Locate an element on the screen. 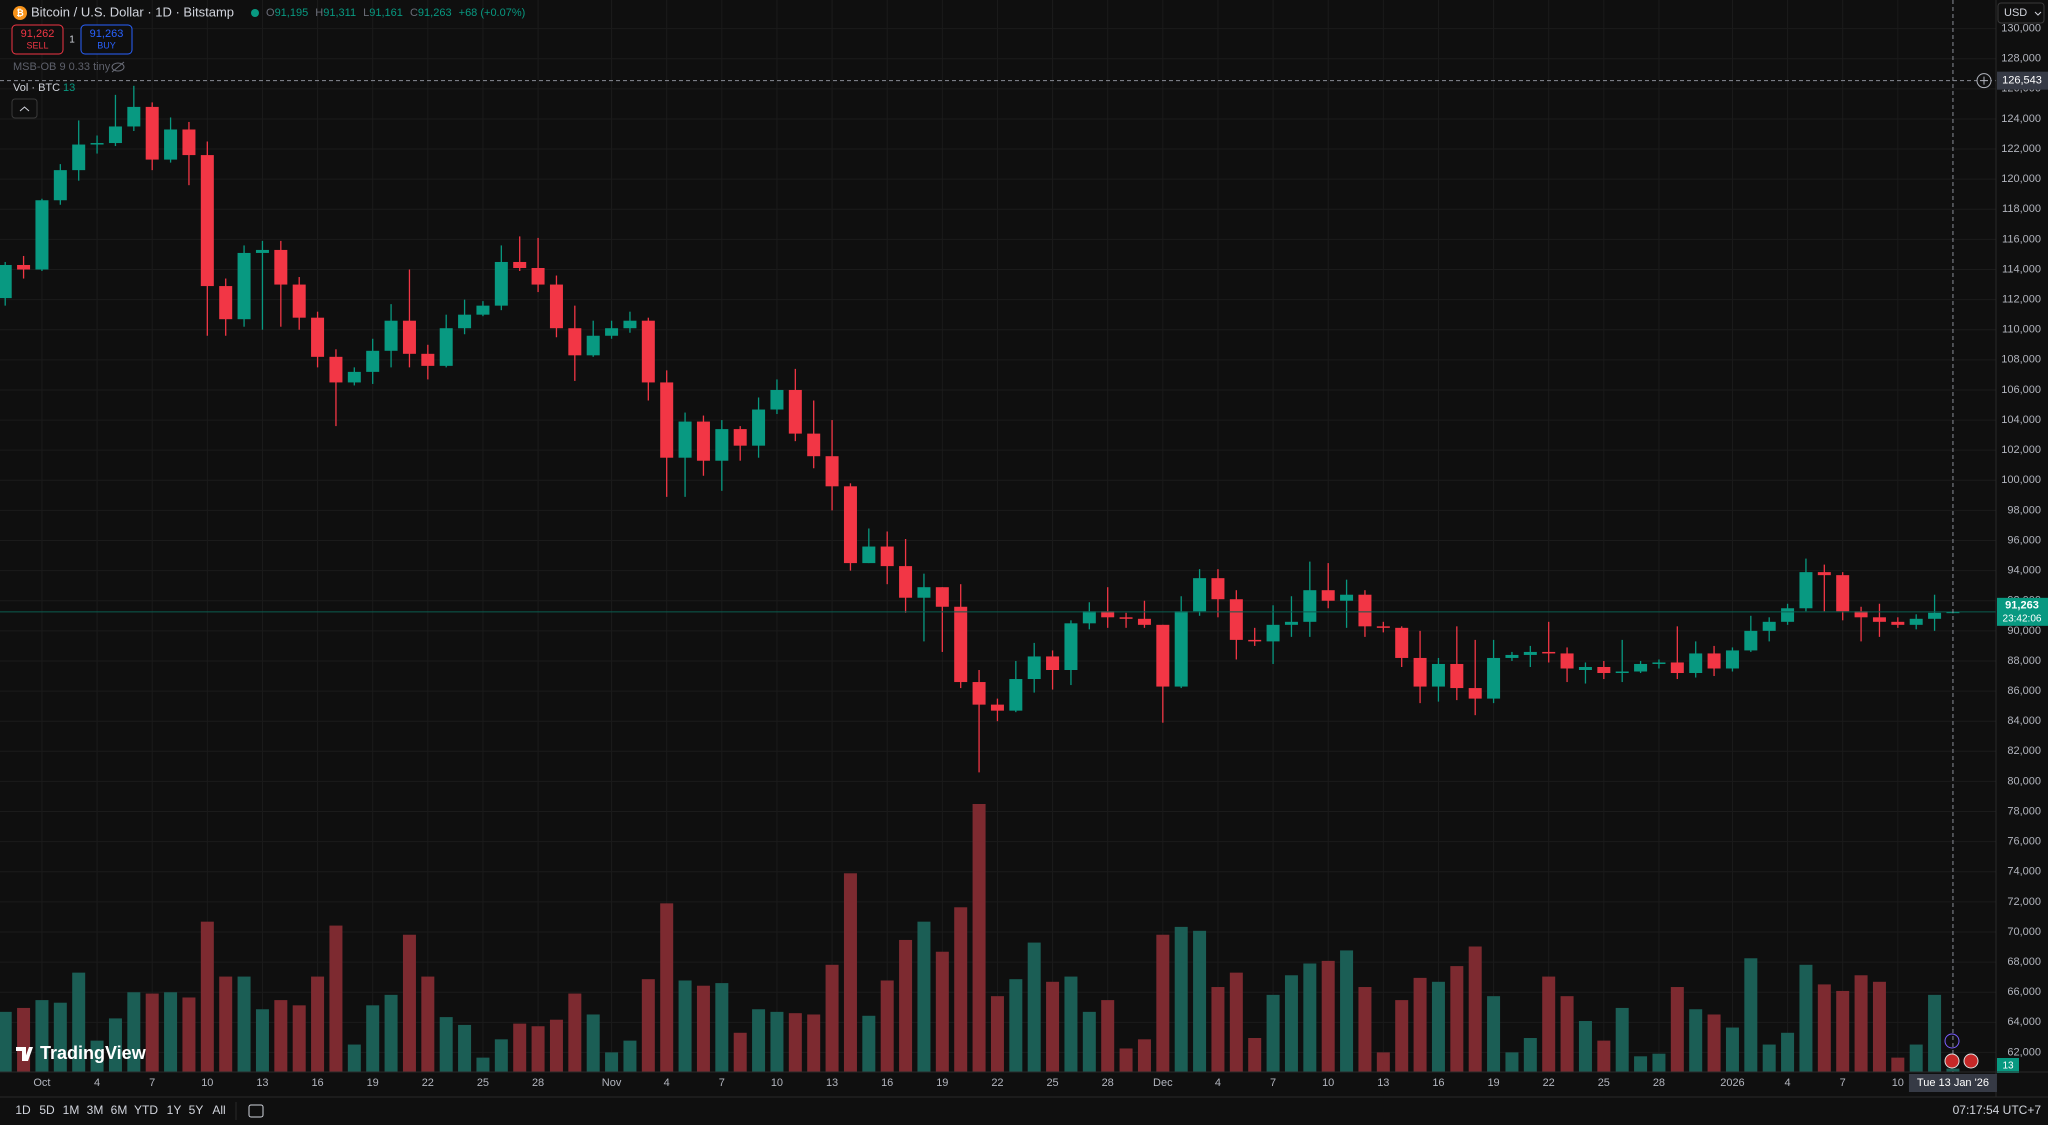 The height and width of the screenshot is (1125, 2048). sell-label: SELL is located at coordinates (37, 45).